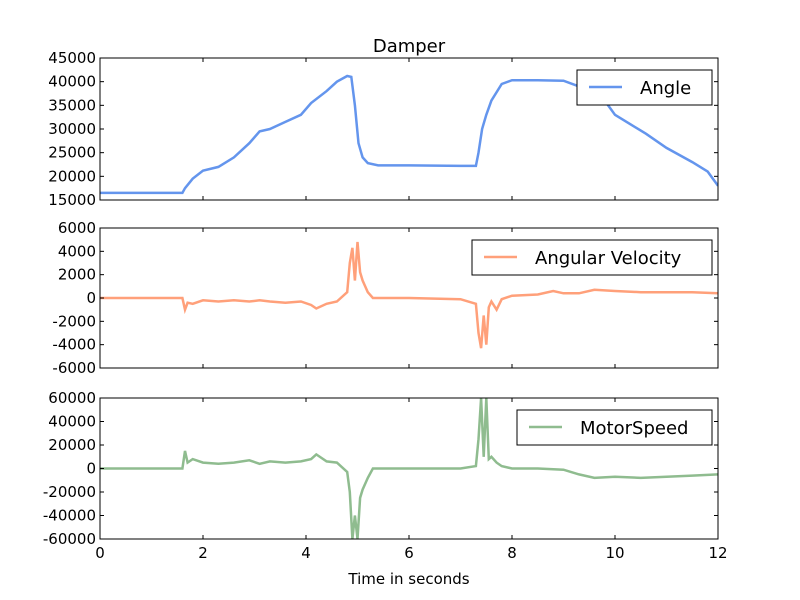 This screenshot has width=800, height=600. I want to click on y-tick-label: 2000, so click(77, 275).